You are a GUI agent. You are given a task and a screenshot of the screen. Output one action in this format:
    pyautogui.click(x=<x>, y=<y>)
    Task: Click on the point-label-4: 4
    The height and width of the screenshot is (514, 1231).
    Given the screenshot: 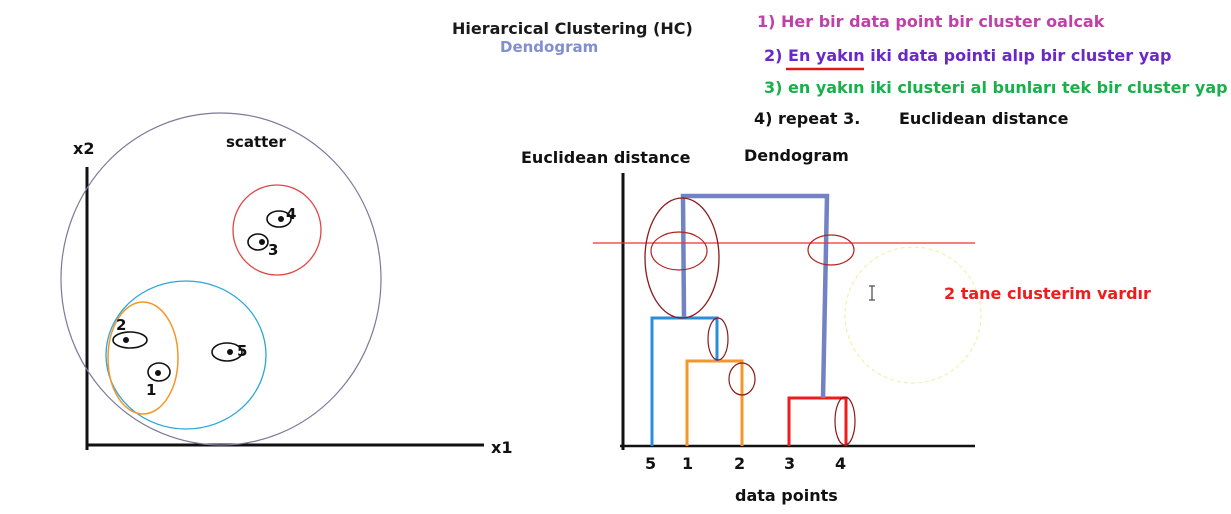 What is the action you would take?
    pyautogui.click(x=291, y=214)
    